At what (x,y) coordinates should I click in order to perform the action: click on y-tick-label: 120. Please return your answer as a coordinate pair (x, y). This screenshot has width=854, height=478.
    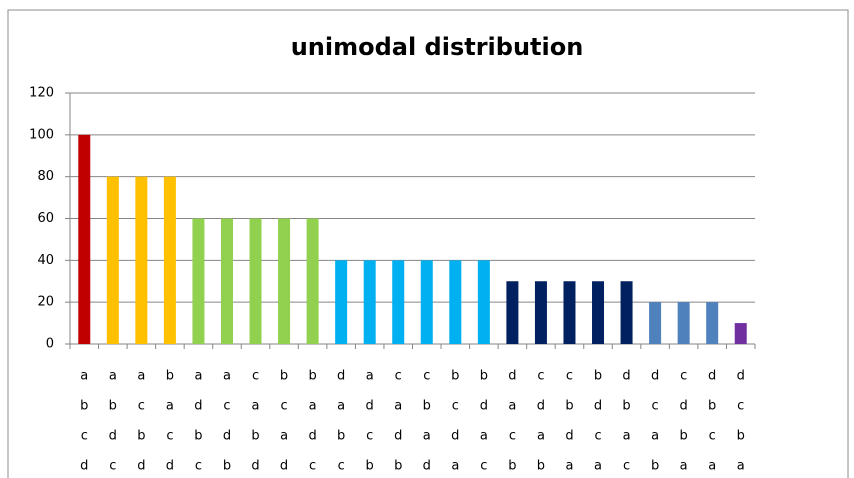
    Looking at the image, I should click on (41, 93).